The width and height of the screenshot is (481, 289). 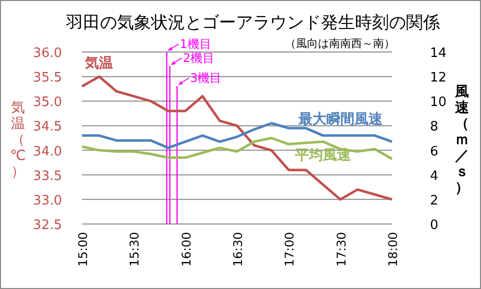 I want to click on series-label: 気温, so click(x=99, y=64).